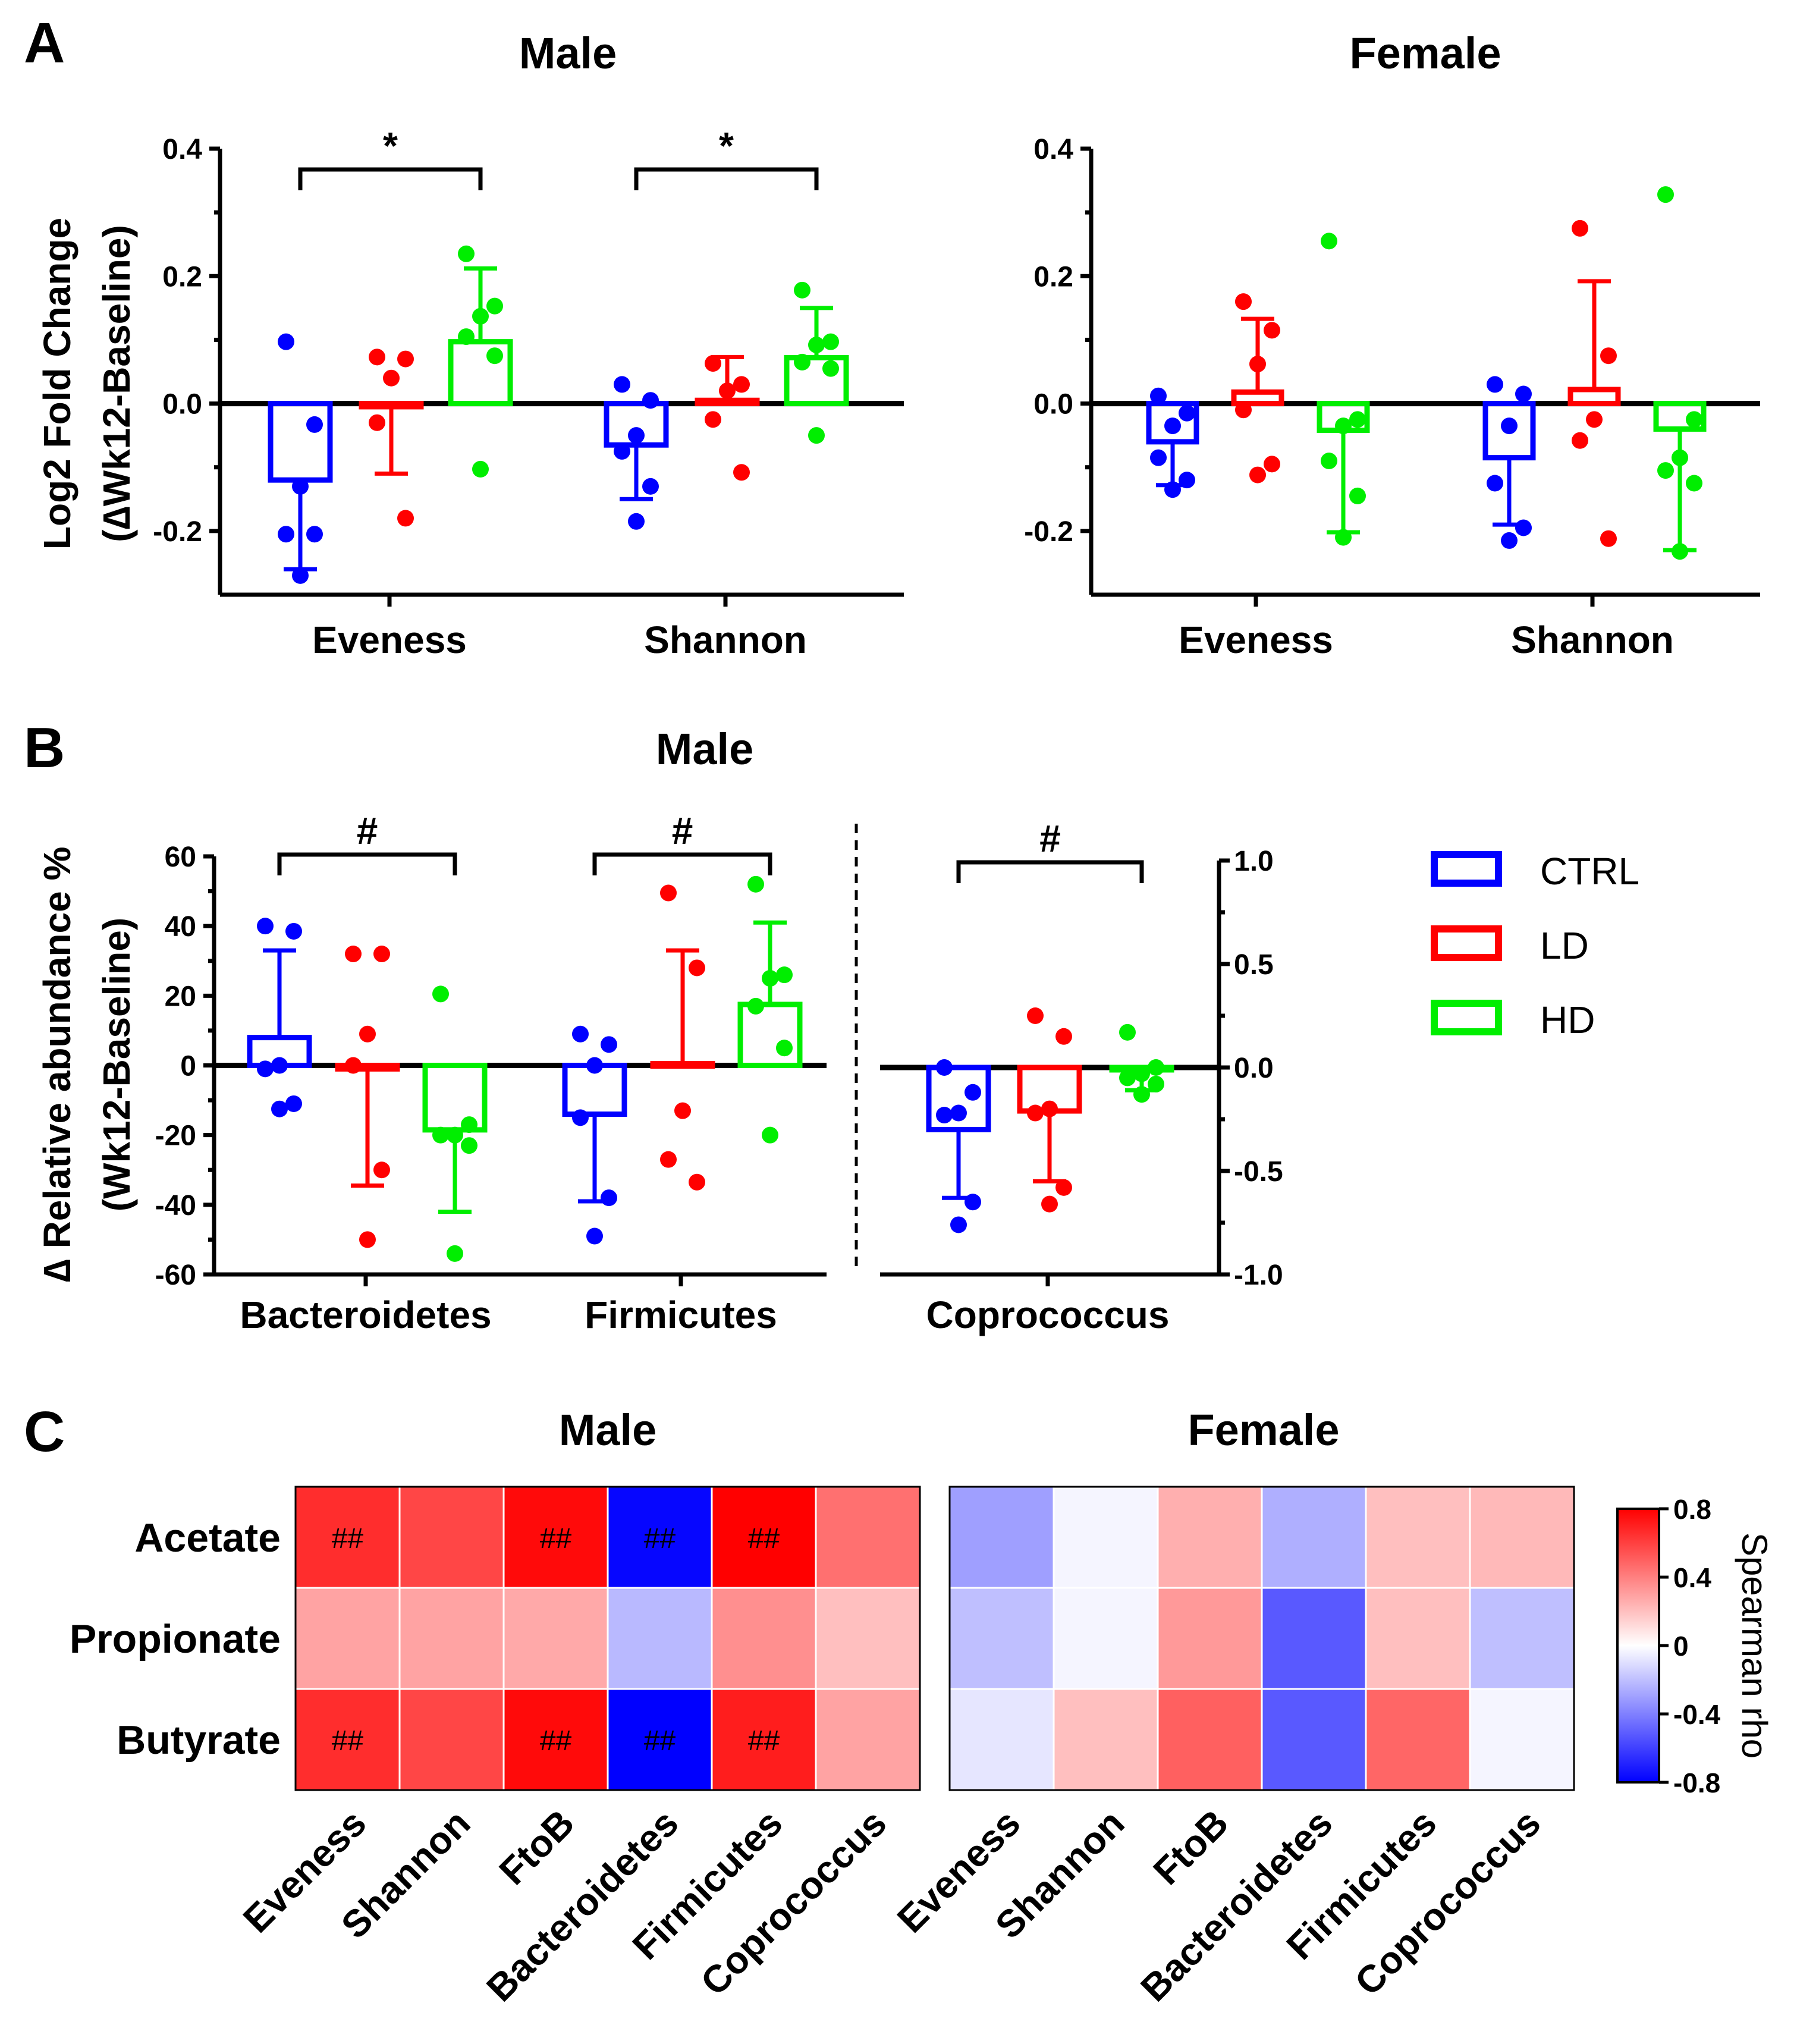 The width and height of the screenshot is (1797, 2044). I want to click on bar-ctrl, so click(300, 442).